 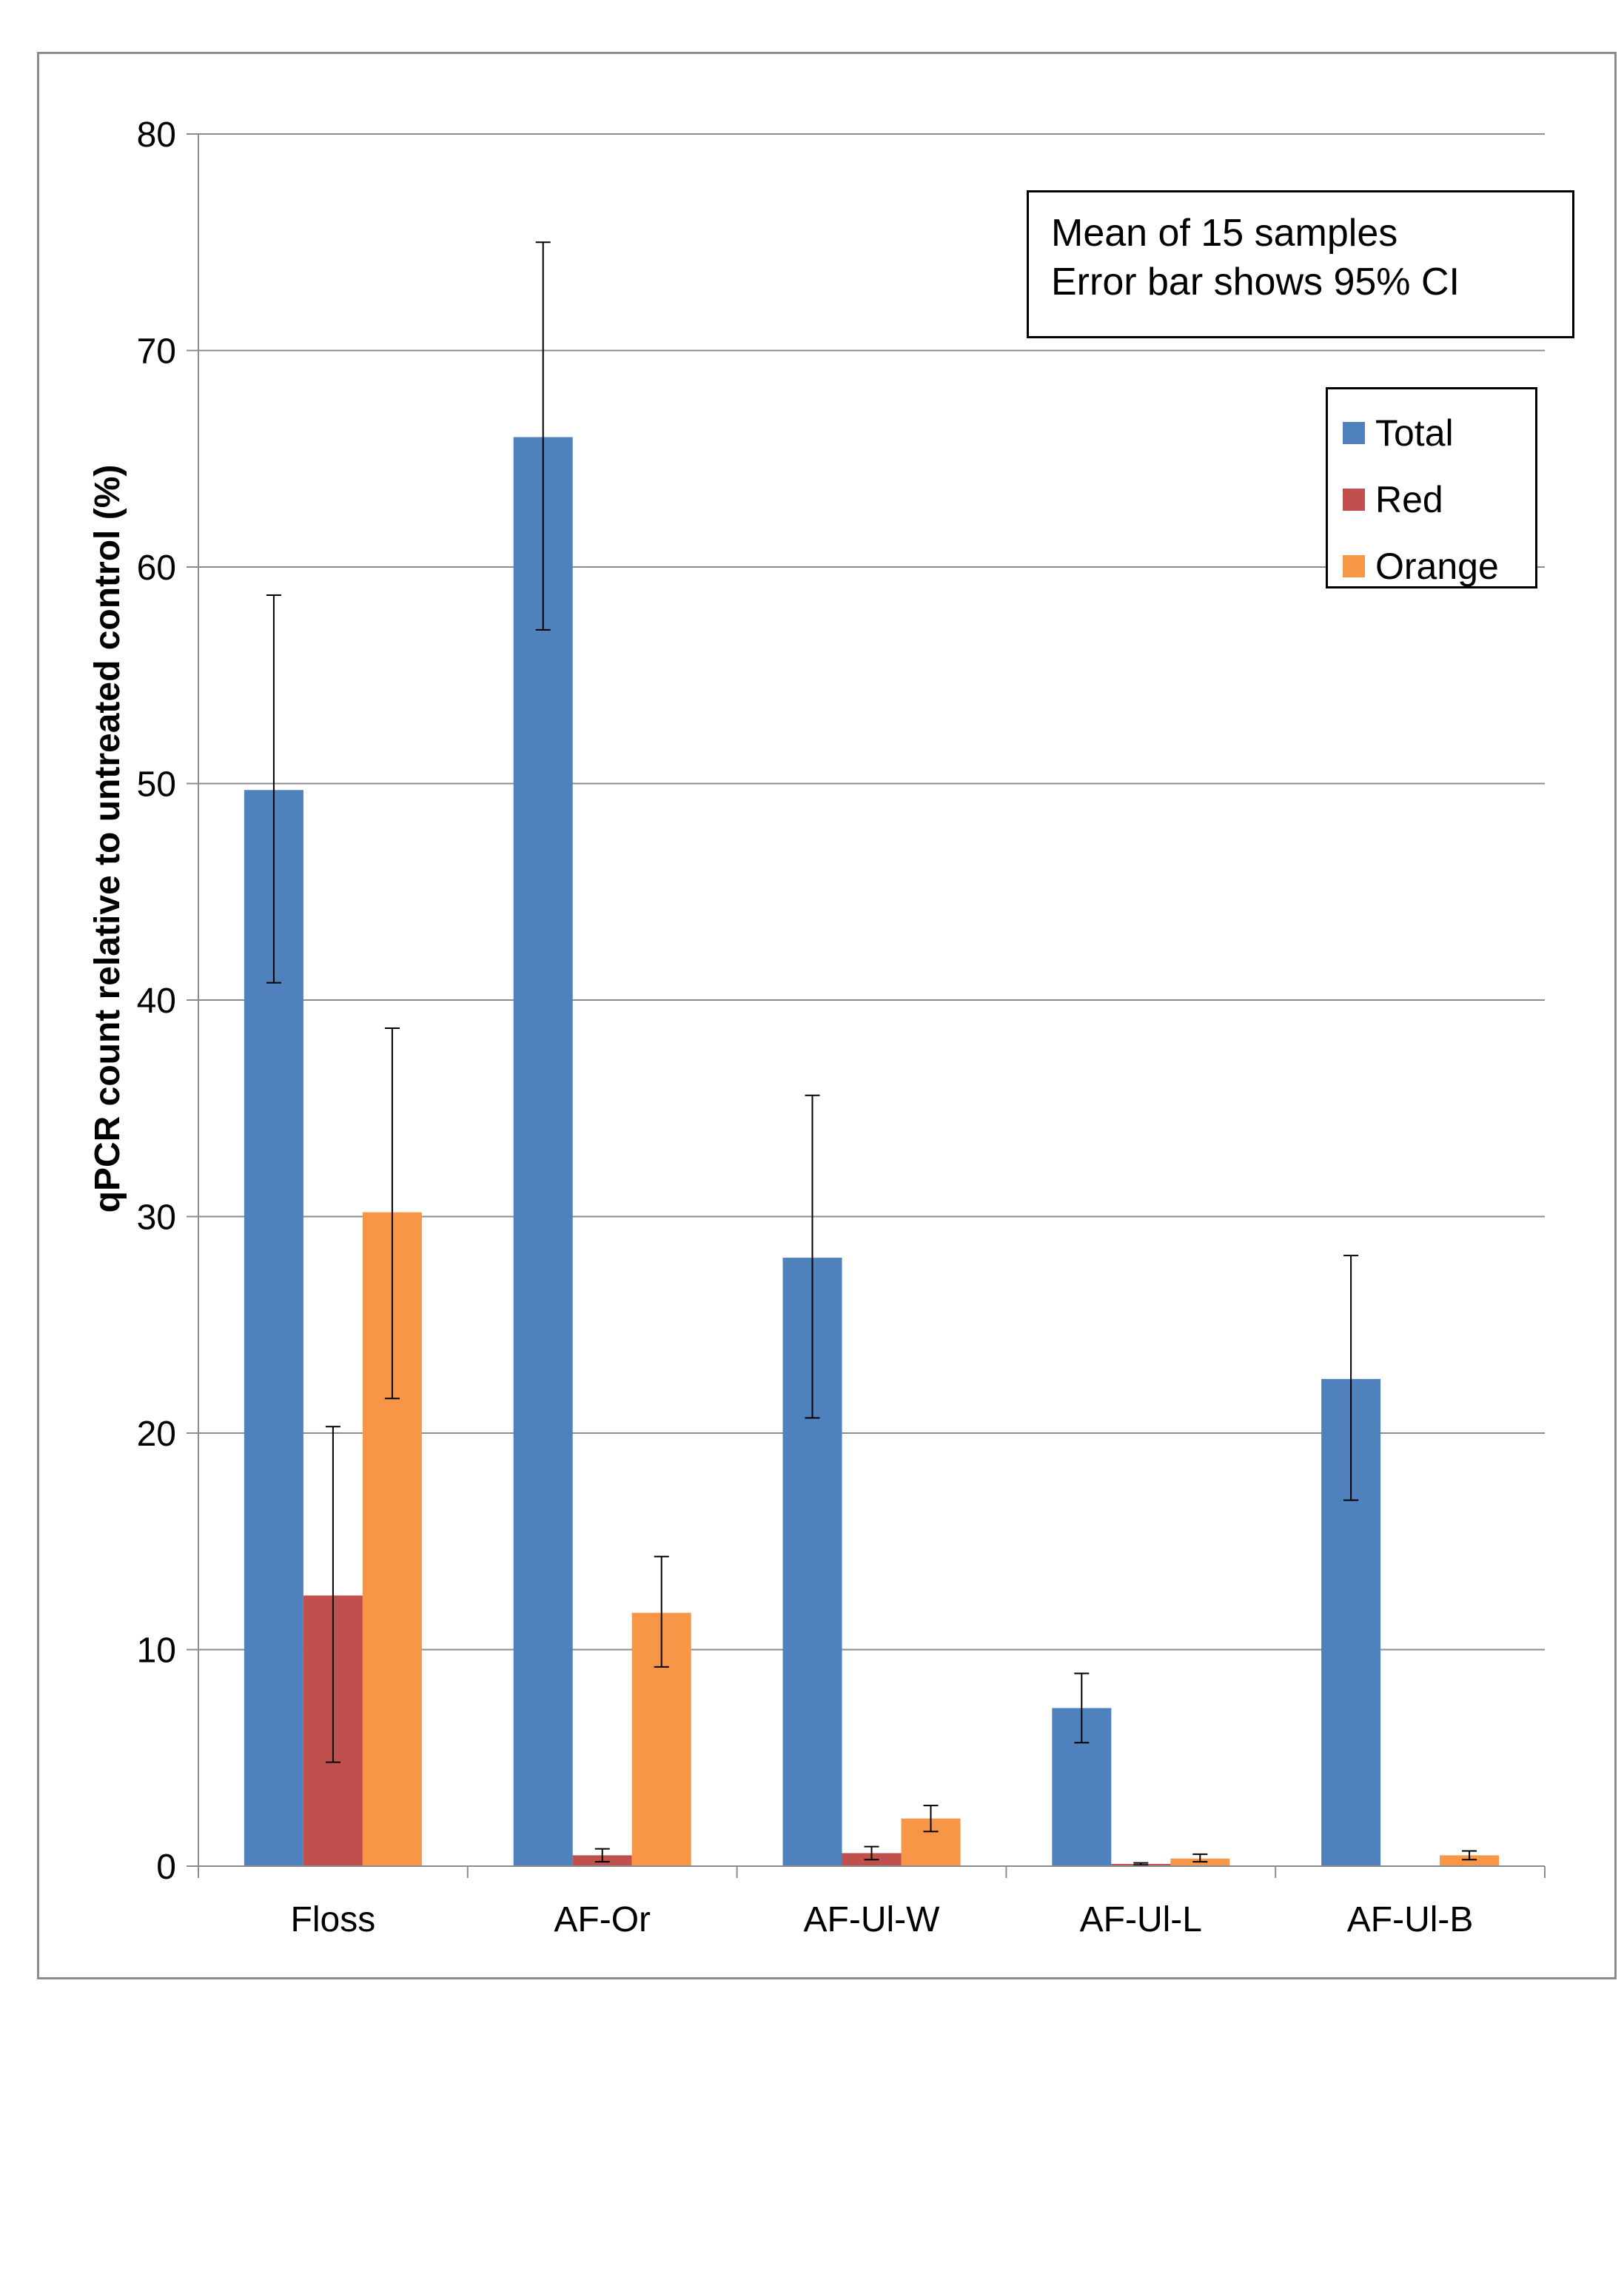 I want to click on legend-item-total: Total, so click(x=1439, y=433).